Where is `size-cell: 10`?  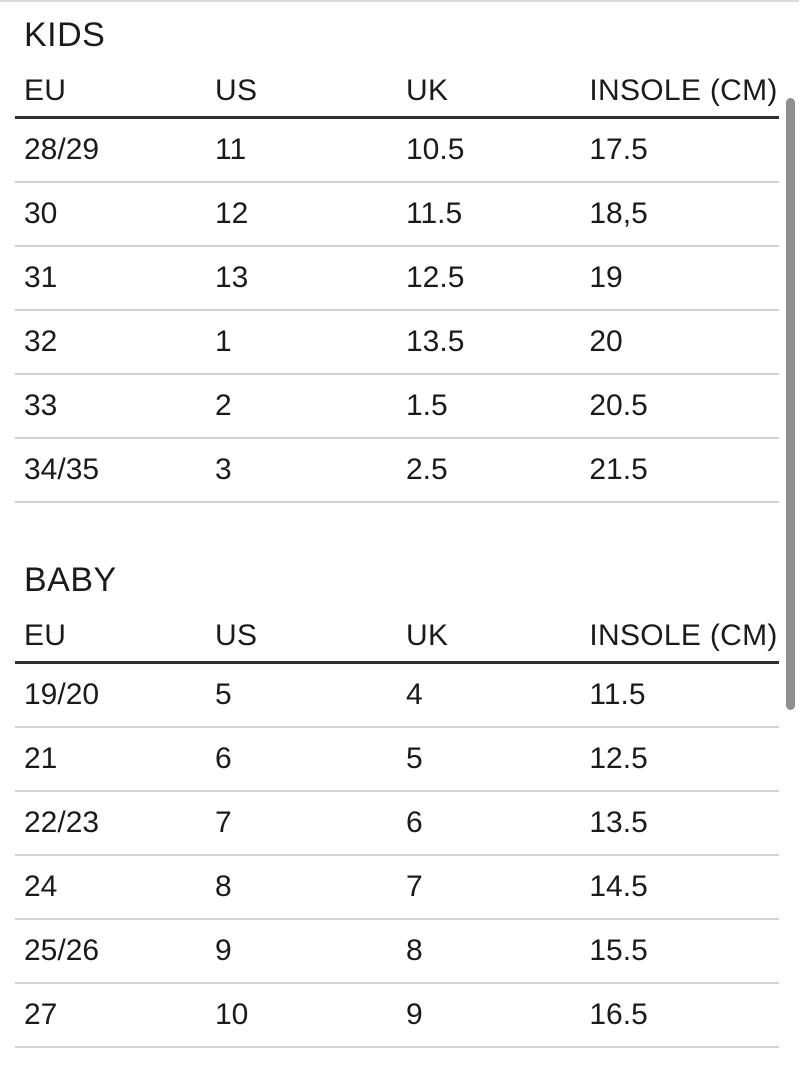
size-cell: 10 is located at coordinates (301, 1015).